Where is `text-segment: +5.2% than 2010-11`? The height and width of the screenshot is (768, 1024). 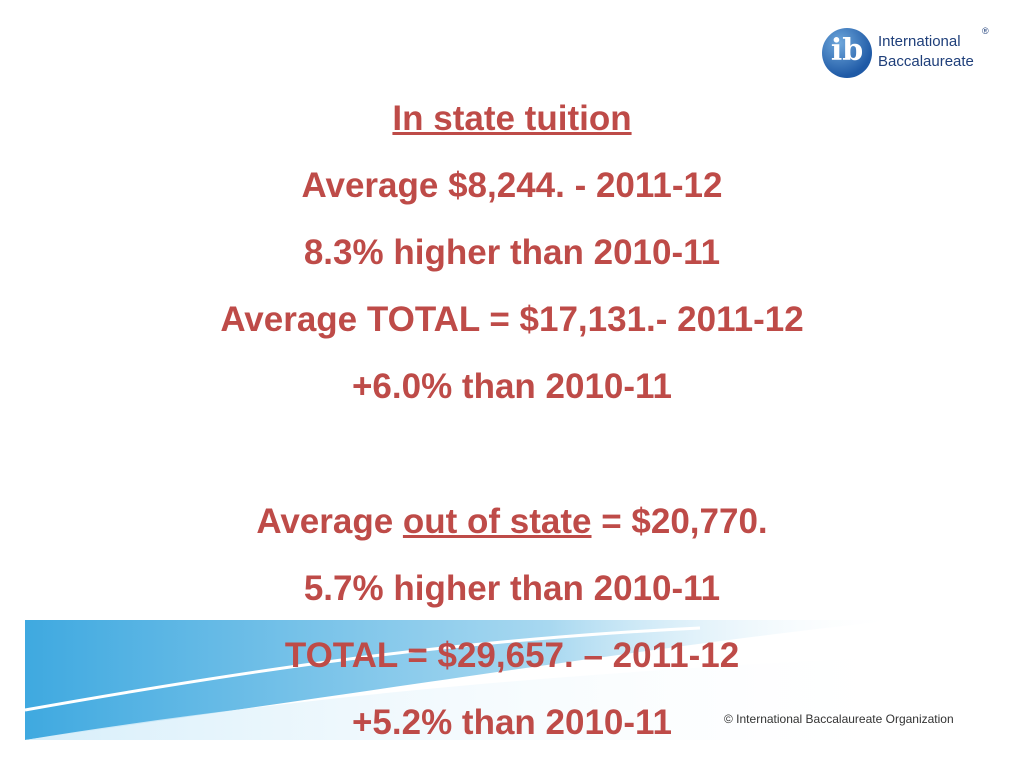 text-segment: +5.2% than 2010-11 is located at coordinates (512, 722).